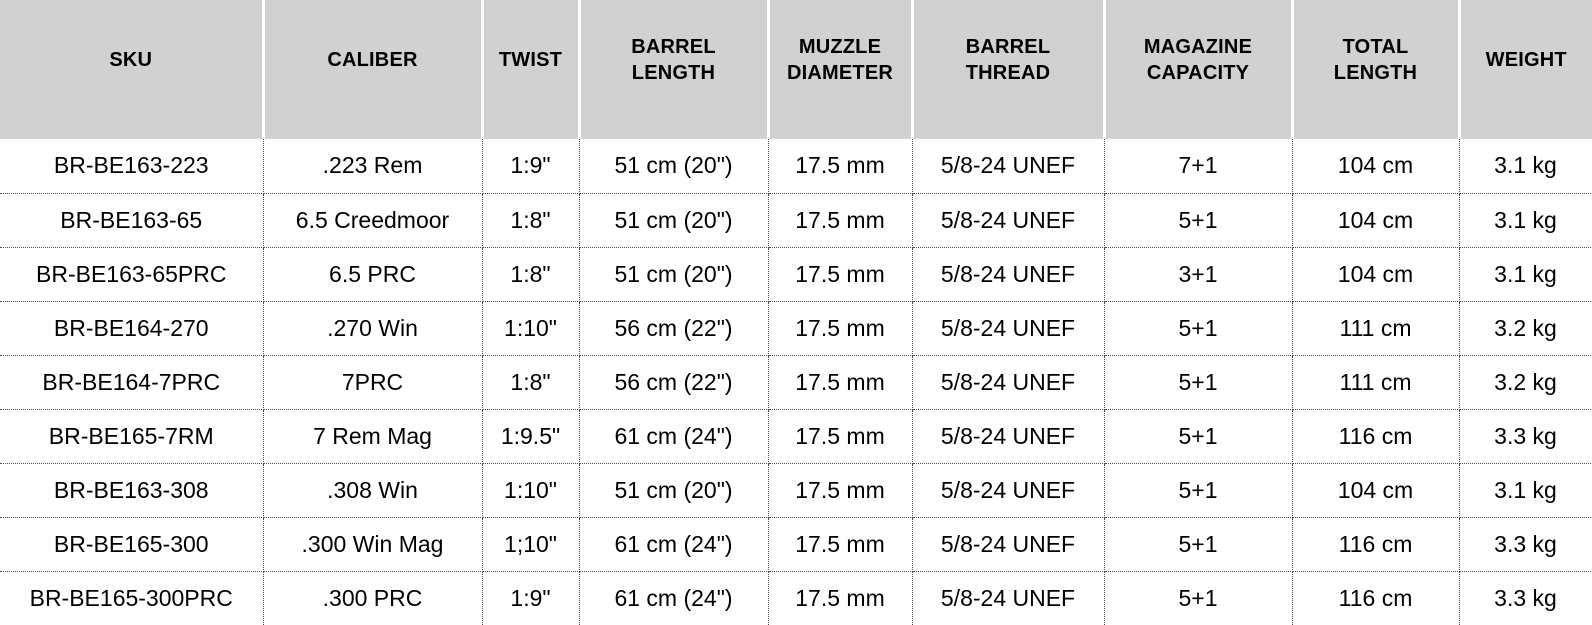  What do you see at coordinates (1198, 274) in the screenshot?
I see `cell-magazine_capacity: 3+1` at bounding box center [1198, 274].